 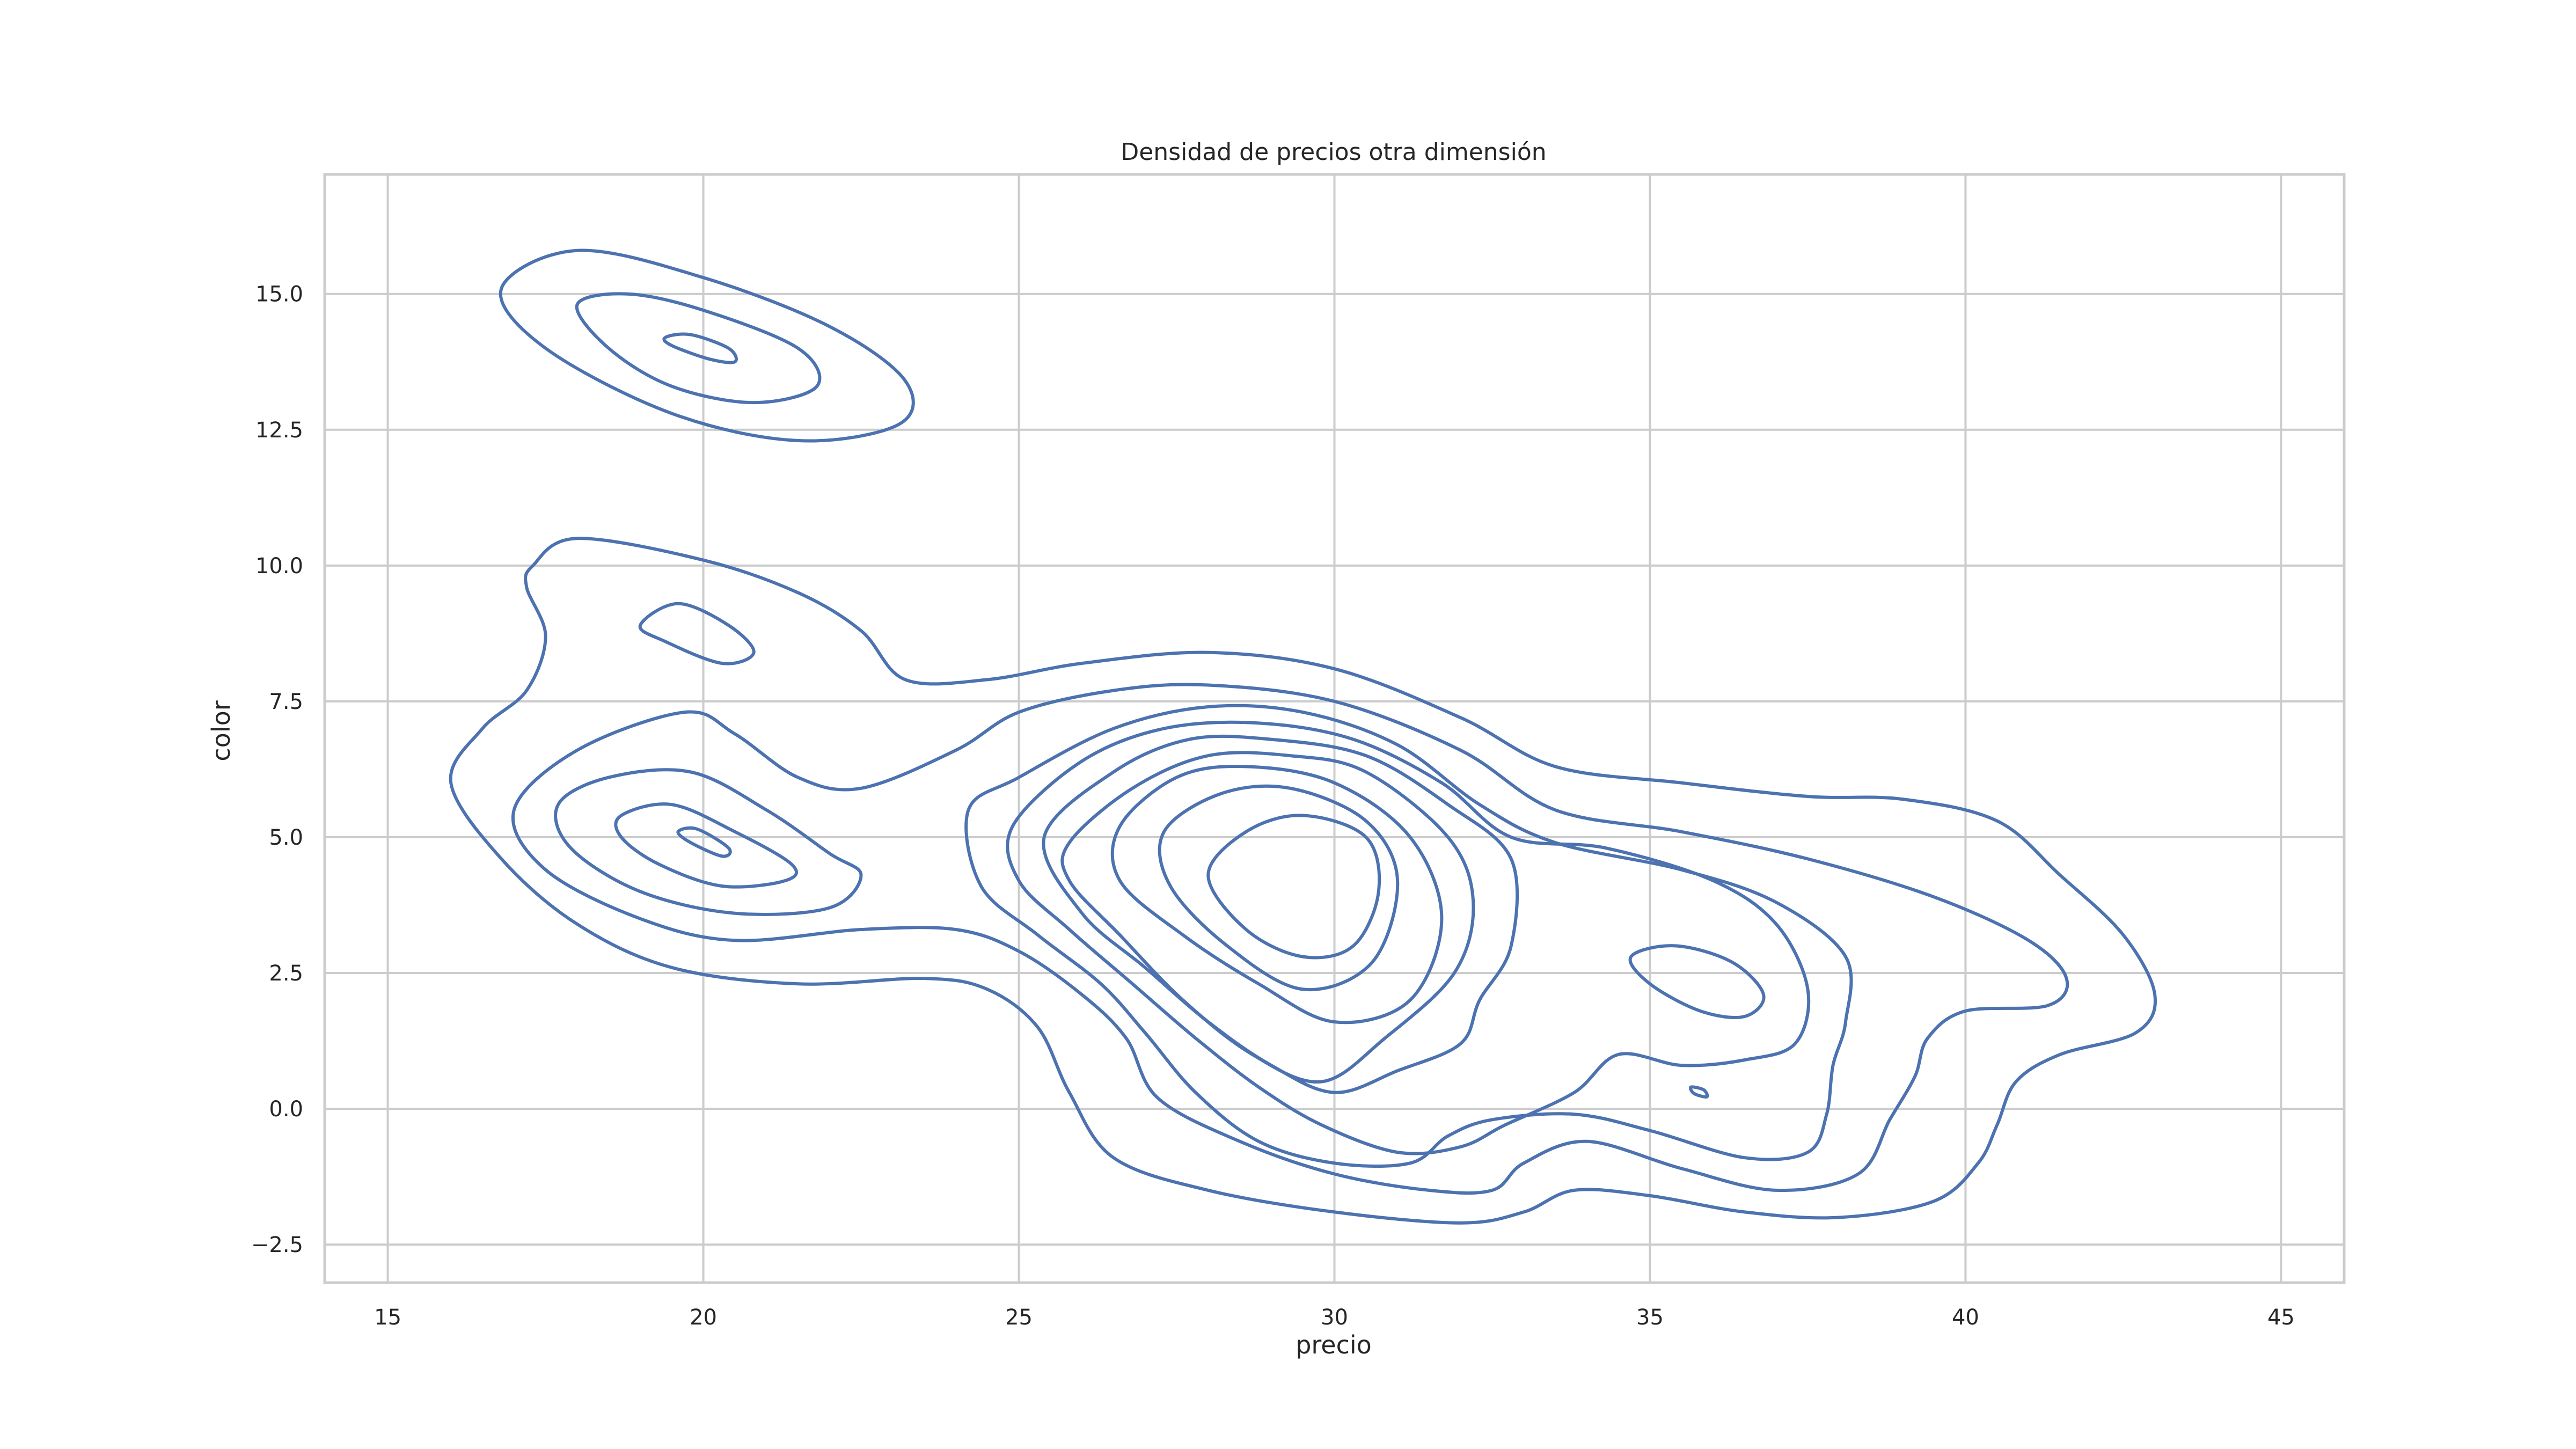 I want to click on x-tick-label: 20, so click(x=703, y=1317).